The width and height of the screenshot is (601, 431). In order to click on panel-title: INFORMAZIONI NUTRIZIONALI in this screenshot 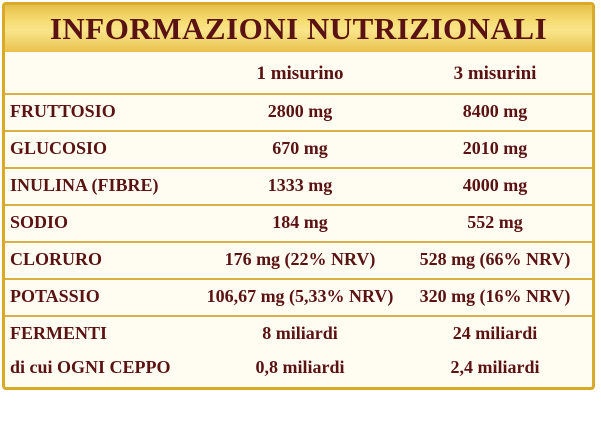, I will do `click(298, 28)`.